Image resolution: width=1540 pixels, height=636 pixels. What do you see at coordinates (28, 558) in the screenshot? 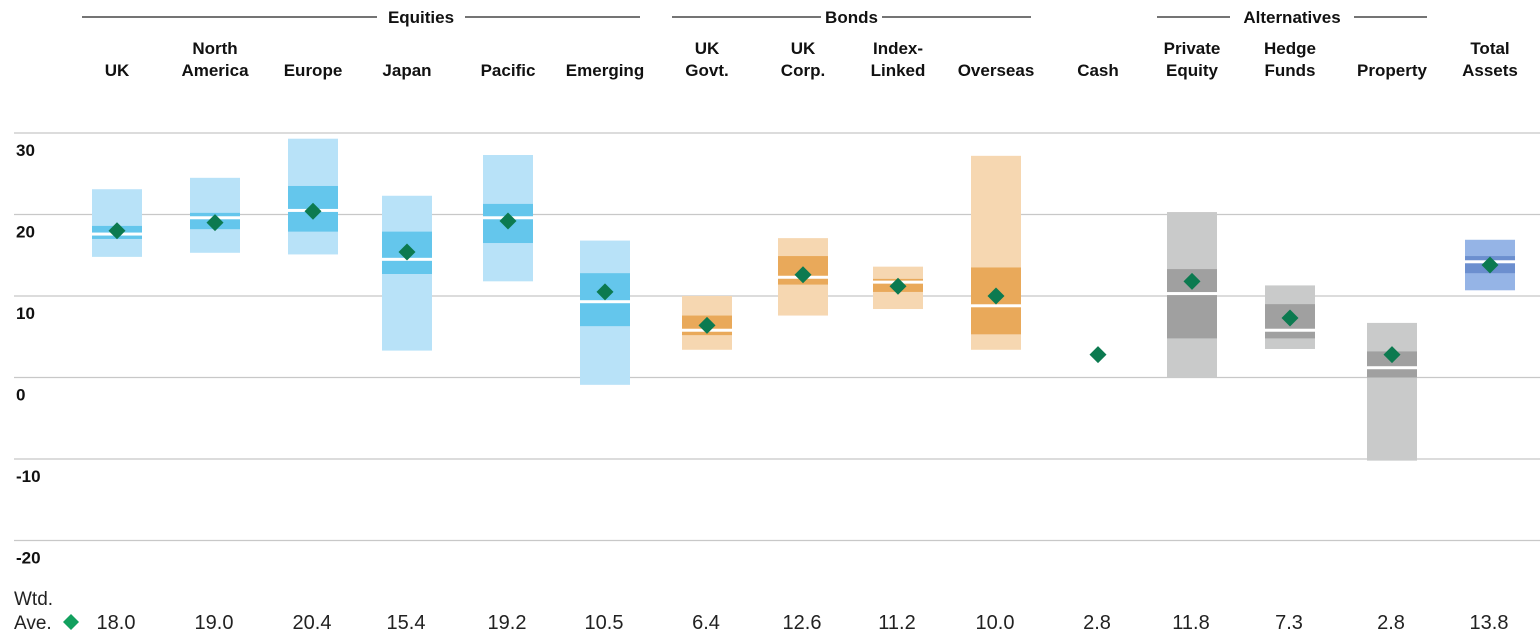
I see `y-tick-label: -20` at bounding box center [28, 558].